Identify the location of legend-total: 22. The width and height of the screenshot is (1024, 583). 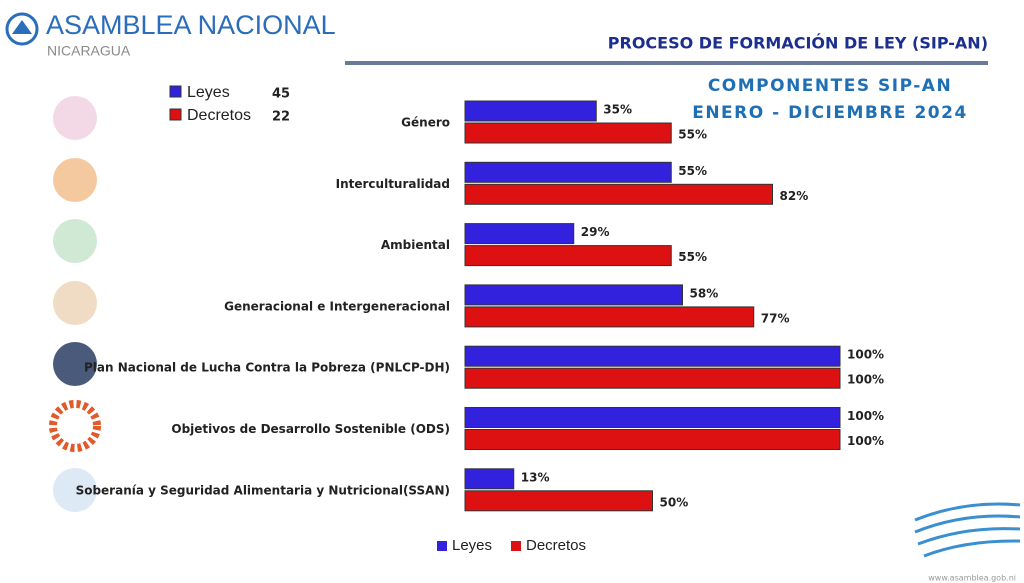
(281, 117).